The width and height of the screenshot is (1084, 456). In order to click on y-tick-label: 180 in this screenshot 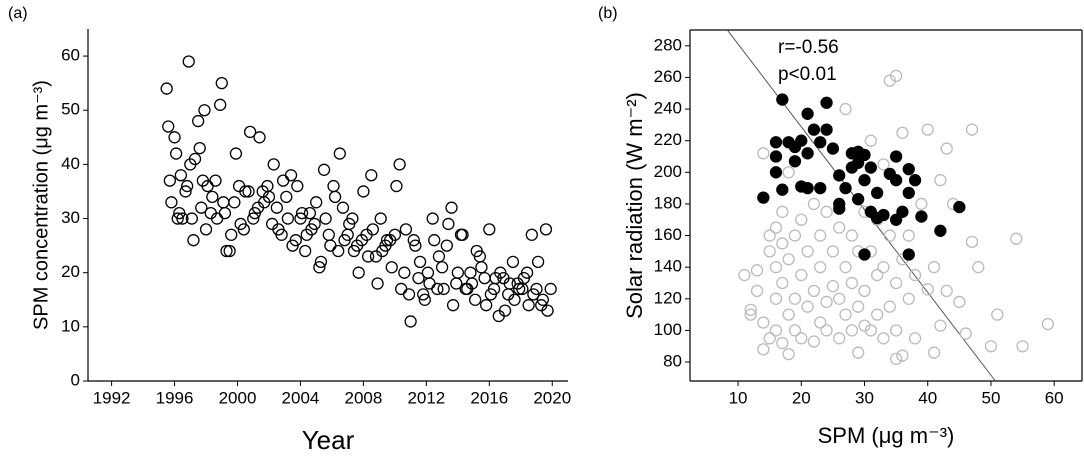, I will do `click(668, 202)`.